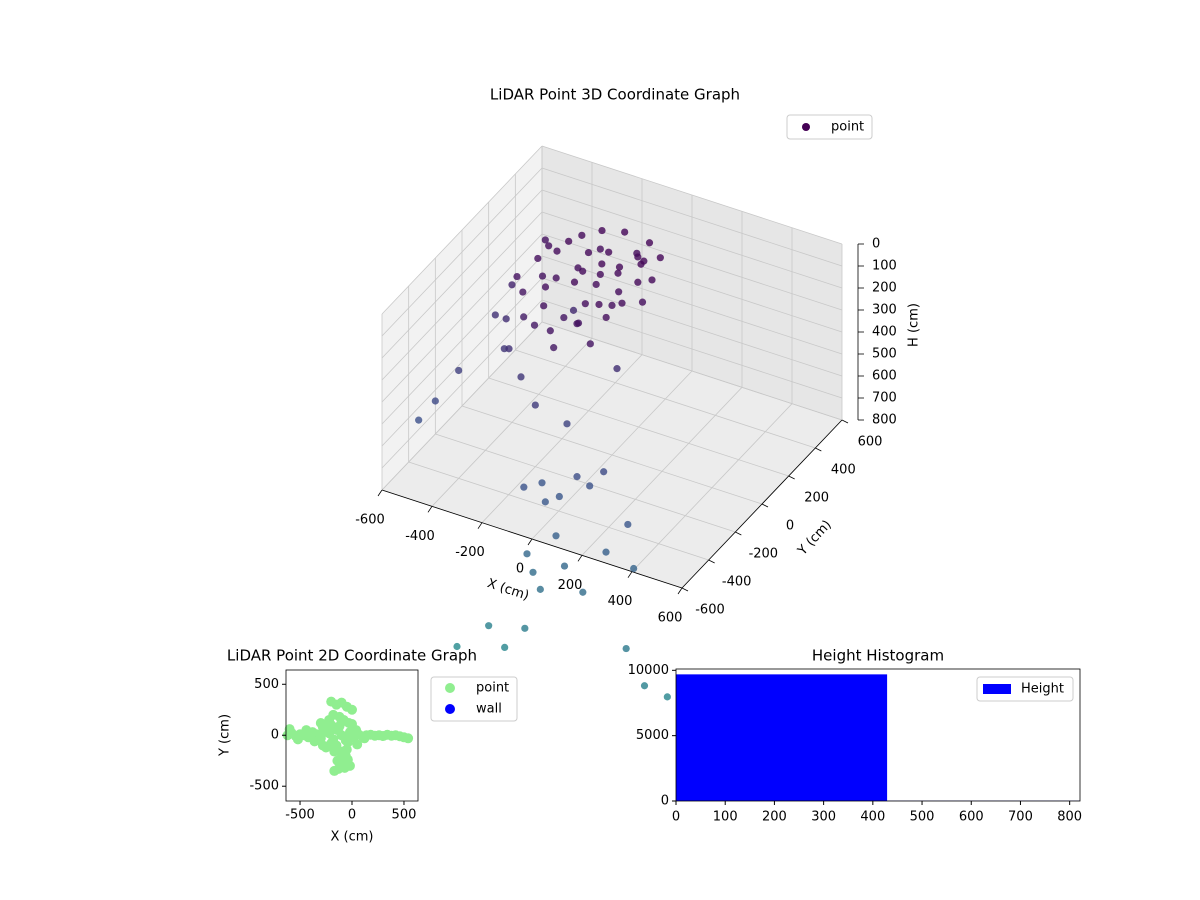 This screenshot has height=900, width=1200. I want to click on z-tick-label: 800, so click(884, 420).